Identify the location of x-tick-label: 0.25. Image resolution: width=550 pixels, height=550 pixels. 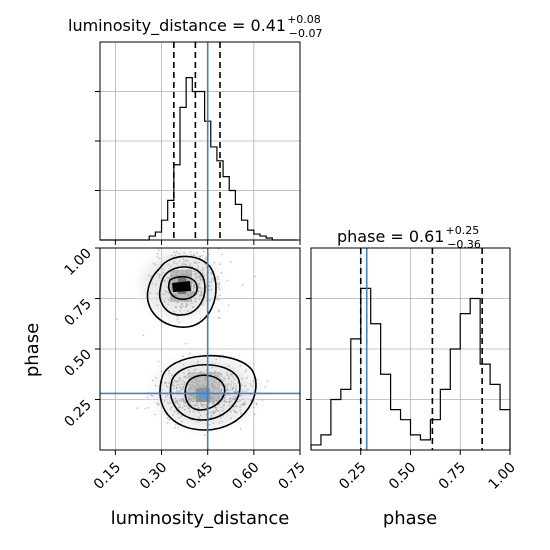
(352, 476).